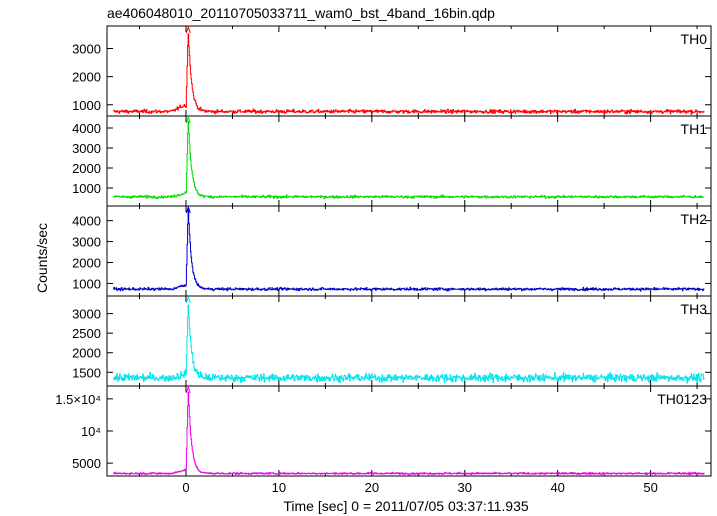 Image resolution: width=717 pixels, height=516 pixels. Describe the element at coordinates (409, 433) in the screenshot. I see `series-line-th0123` at that location.